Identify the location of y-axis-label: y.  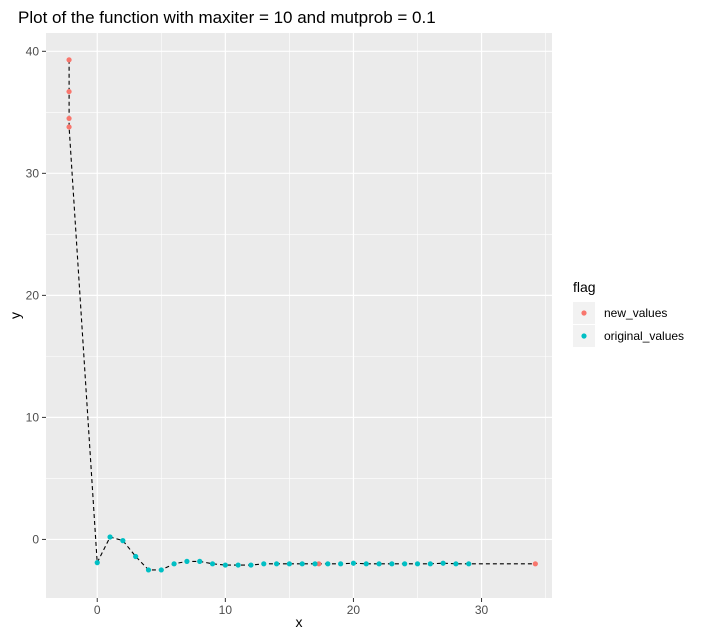
(15, 315).